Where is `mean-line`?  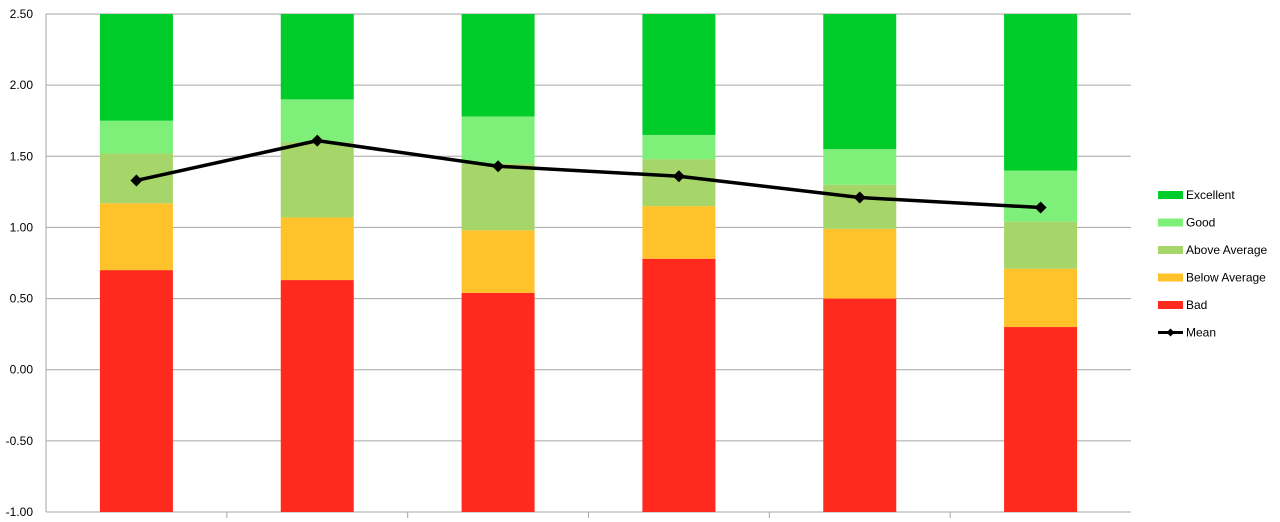
mean-line is located at coordinates (588, 174).